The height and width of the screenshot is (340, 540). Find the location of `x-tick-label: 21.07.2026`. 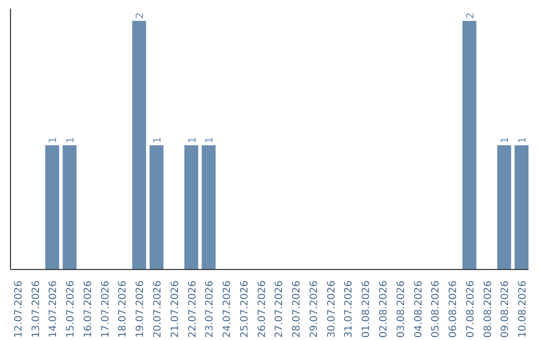

x-tick-label: 21.07.2026 is located at coordinates (175, 309).